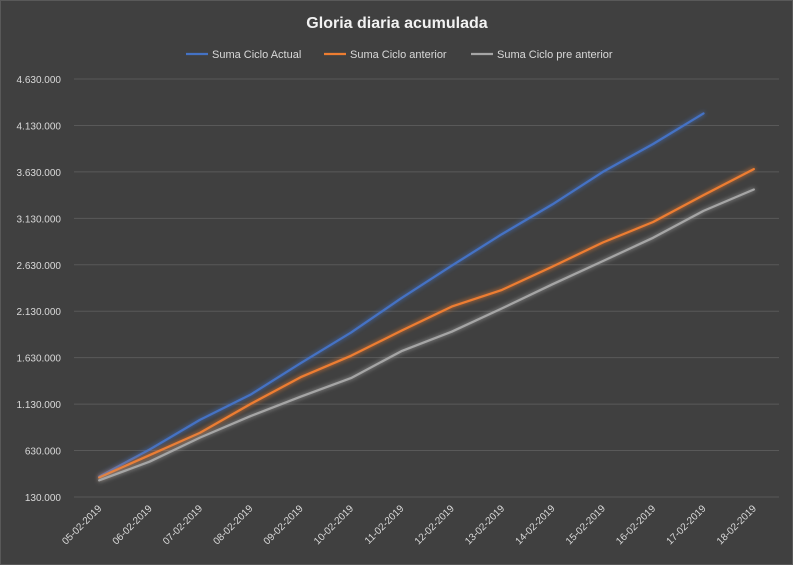  What do you see at coordinates (555, 55) in the screenshot?
I see `legend-label-3: Suma Ciclo pre anterior` at bounding box center [555, 55].